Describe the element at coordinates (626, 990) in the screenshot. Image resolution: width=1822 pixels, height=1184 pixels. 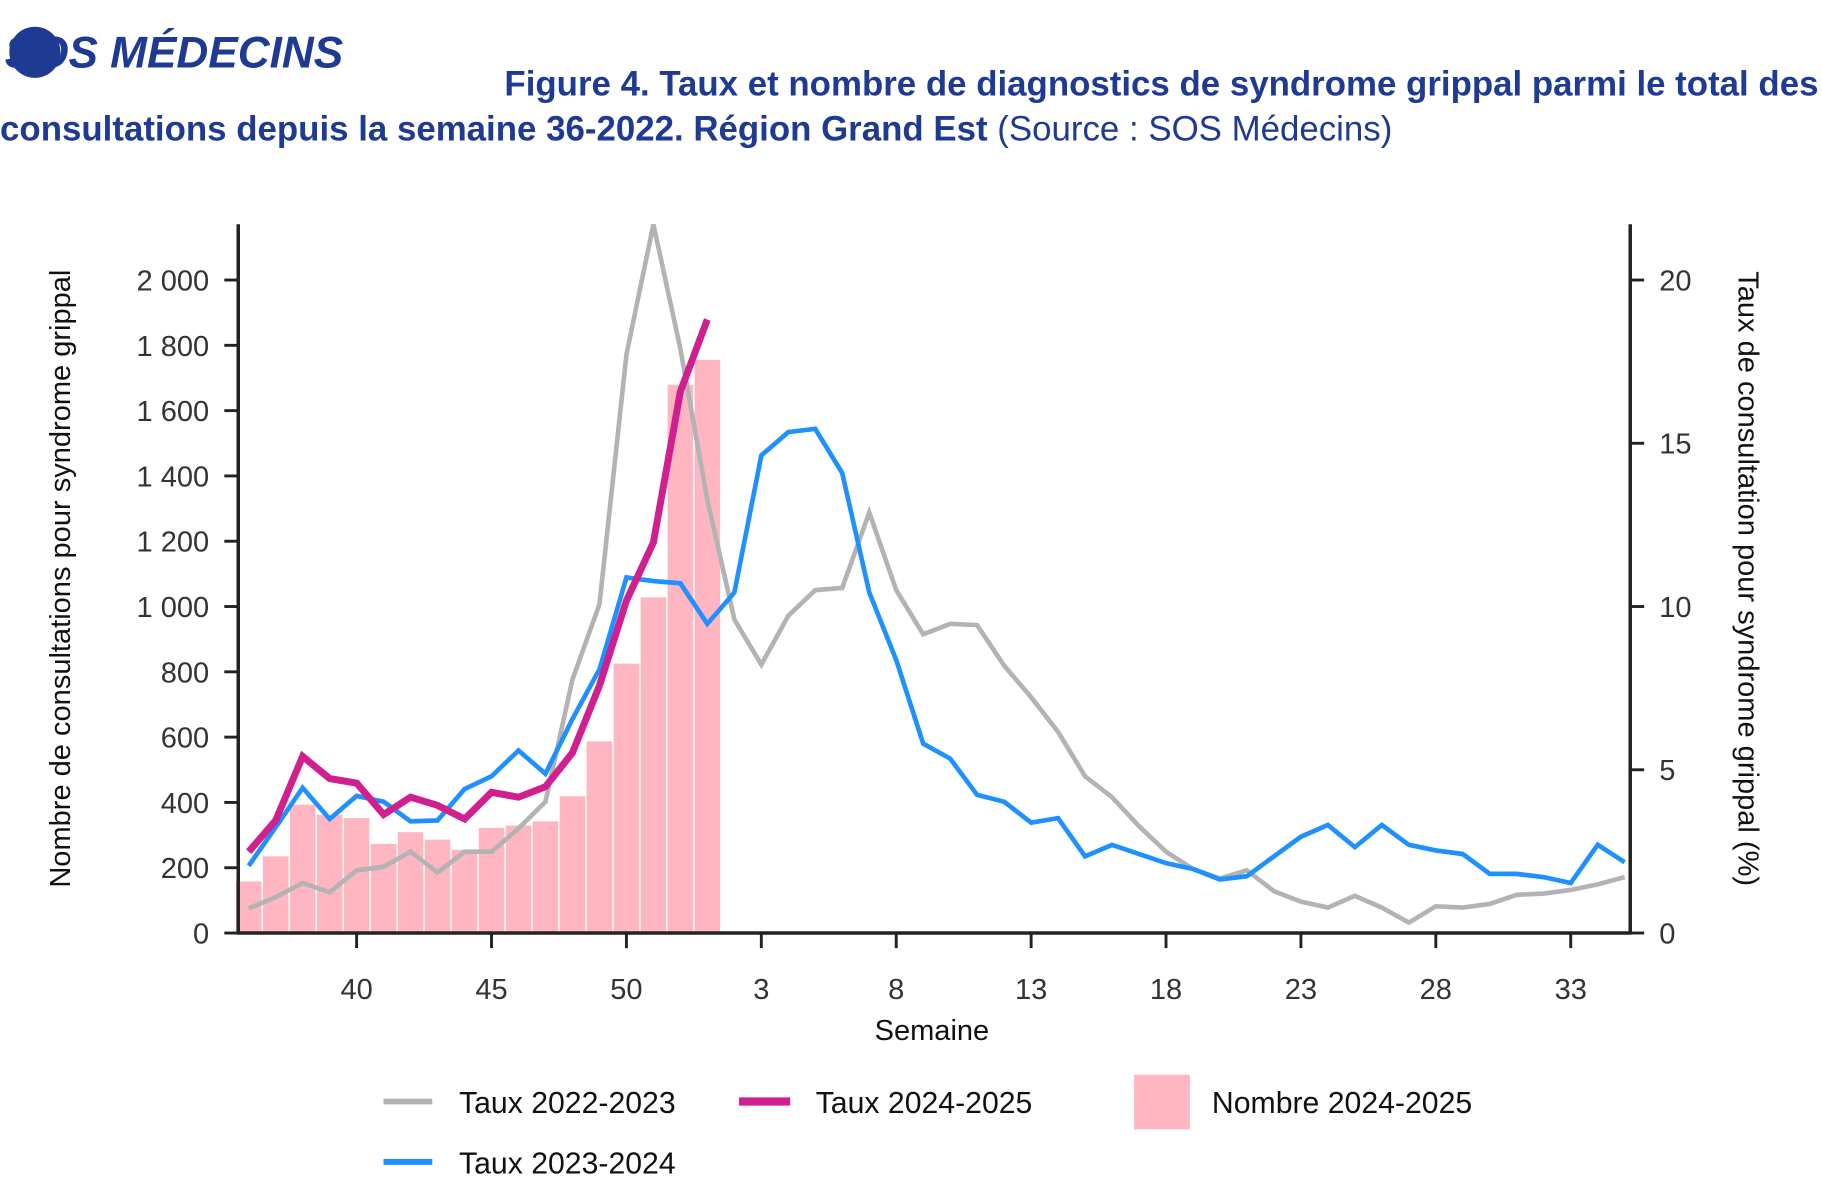
I see `x-tick-label: 50` at that location.